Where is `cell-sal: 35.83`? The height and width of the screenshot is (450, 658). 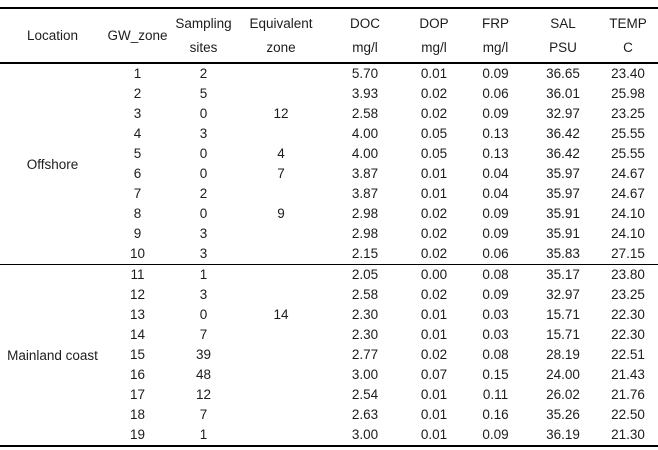 cell-sal: 35.83 is located at coordinates (563, 253).